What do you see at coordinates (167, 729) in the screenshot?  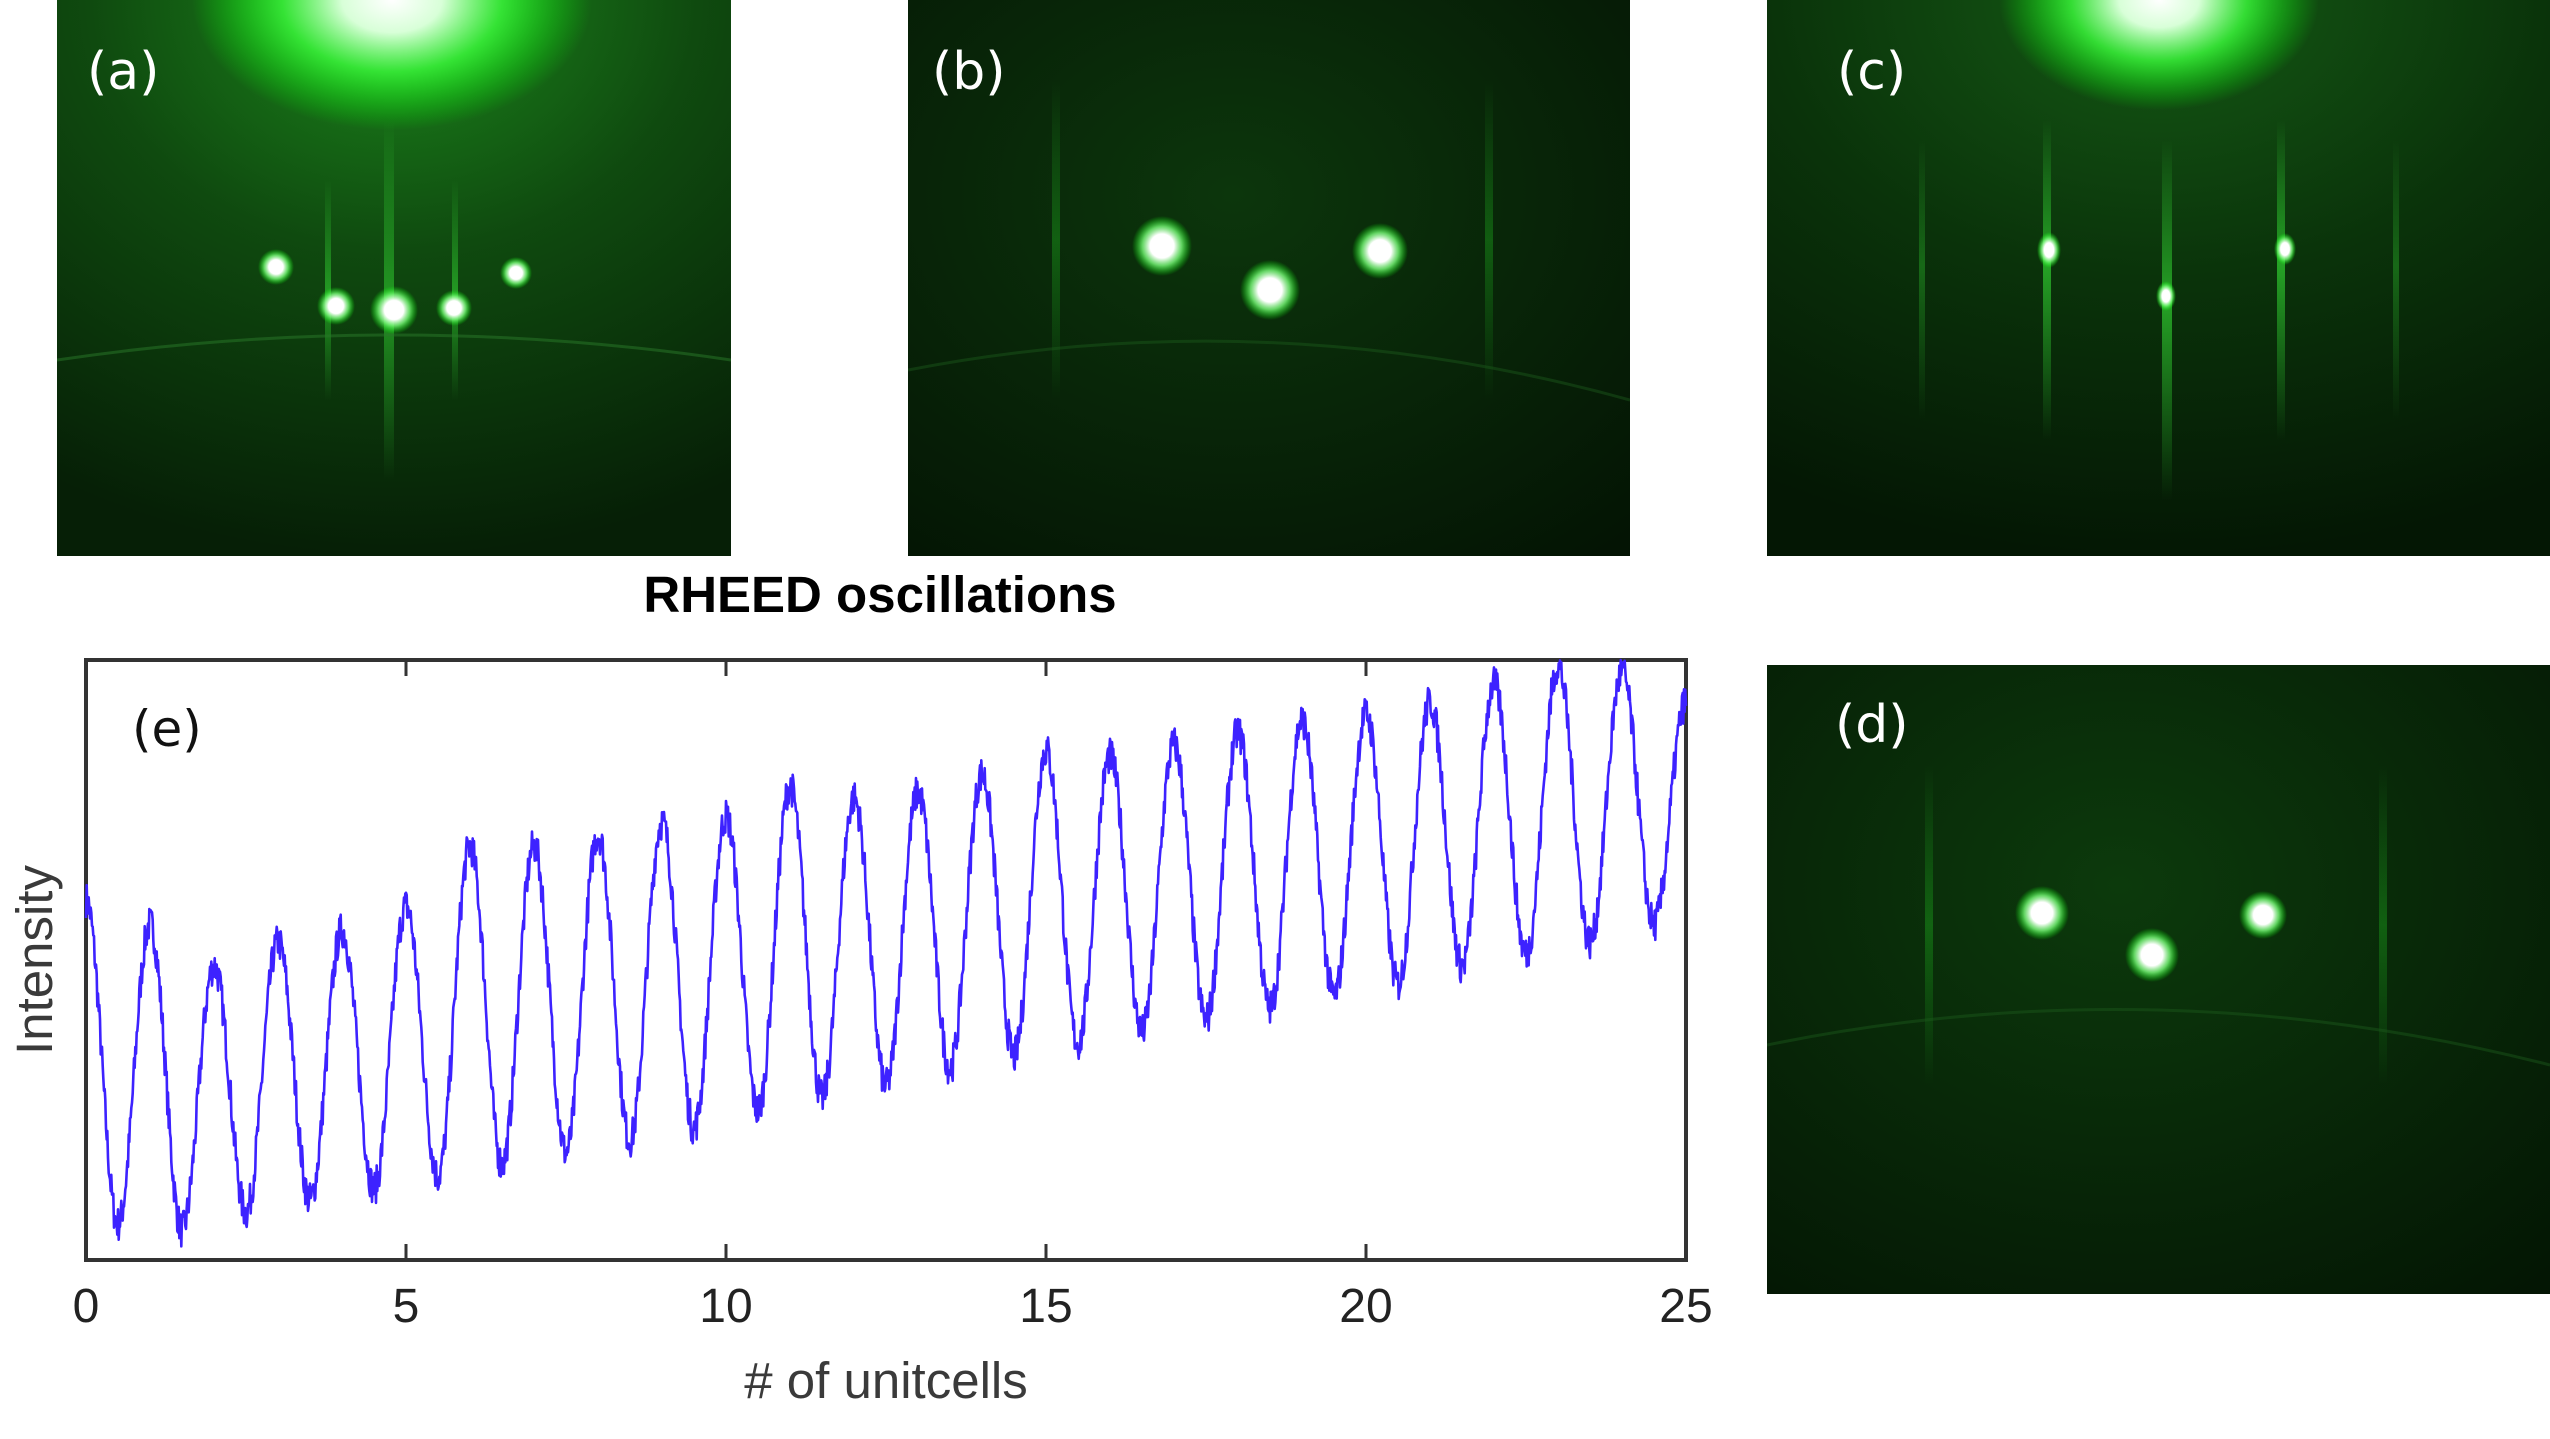 I see `panel-label-e: (e)` at bounding box center [167, 729].